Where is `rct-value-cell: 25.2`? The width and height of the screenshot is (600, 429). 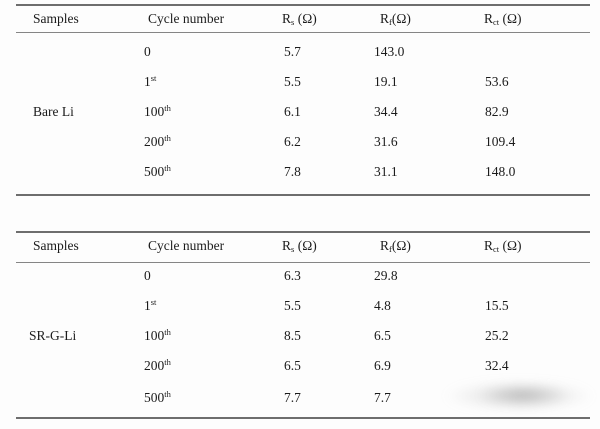 rct-value-cell: 25.2 is located at coordinates (497, 335).